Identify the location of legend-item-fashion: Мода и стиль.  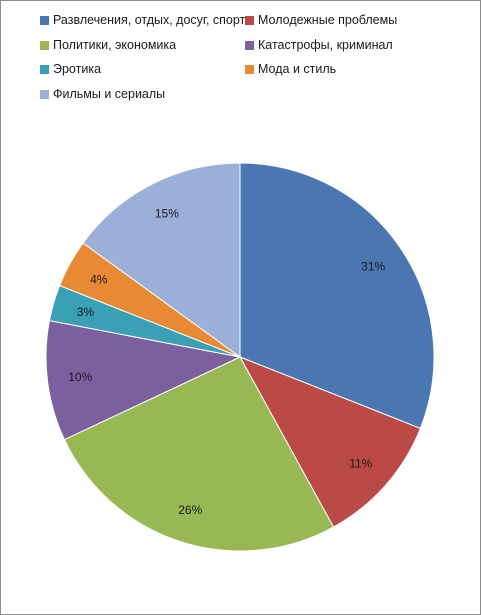
(290, 69).